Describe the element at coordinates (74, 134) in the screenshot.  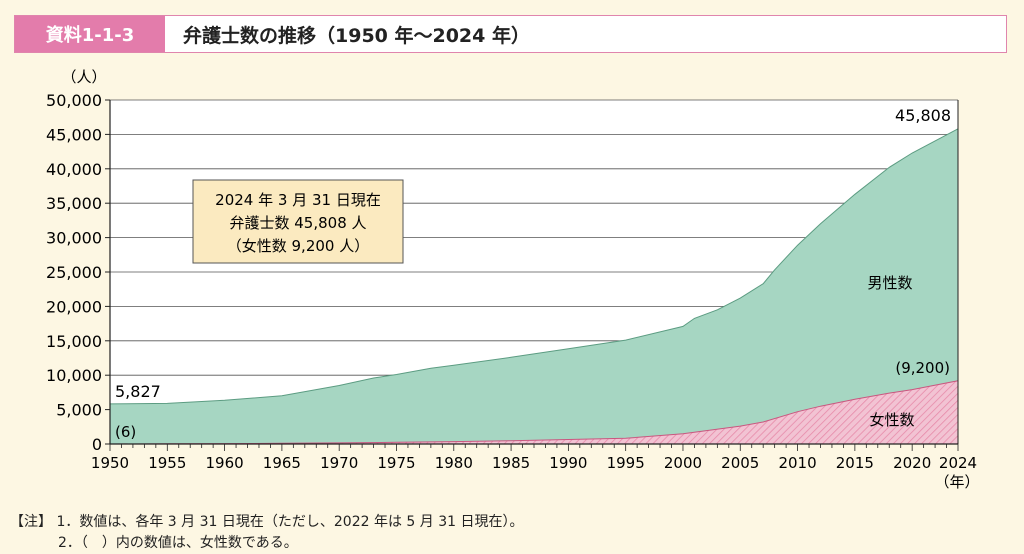
I see `y-tick-label: 45,000` at that location.